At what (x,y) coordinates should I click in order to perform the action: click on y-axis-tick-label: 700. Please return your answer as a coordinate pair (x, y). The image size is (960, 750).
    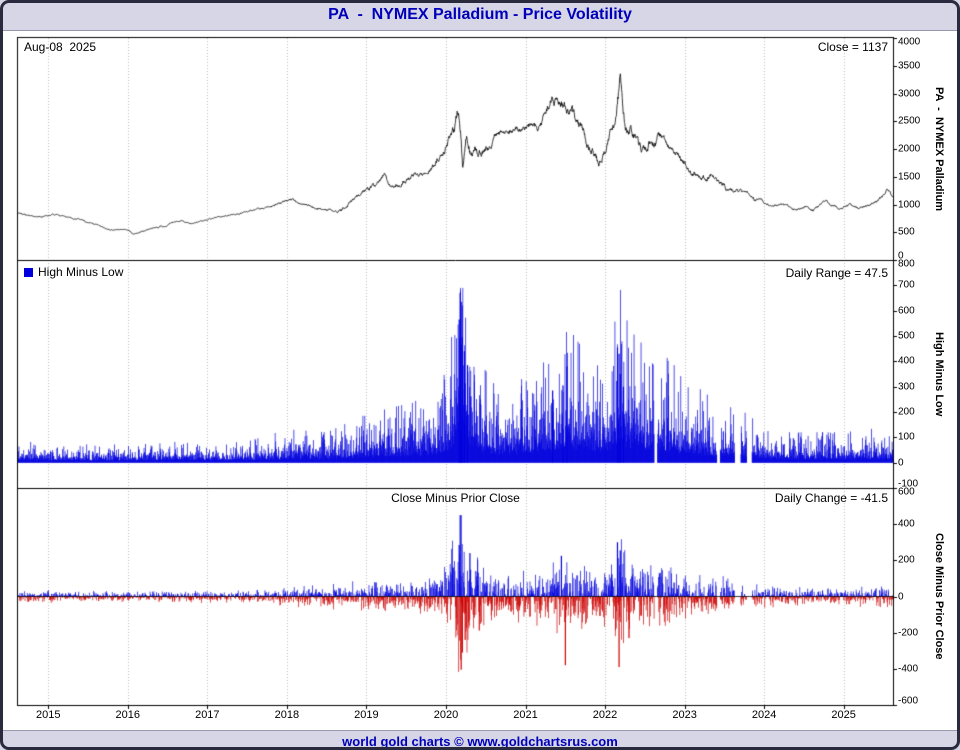
    Looking at the image, I should click on (906, 285).